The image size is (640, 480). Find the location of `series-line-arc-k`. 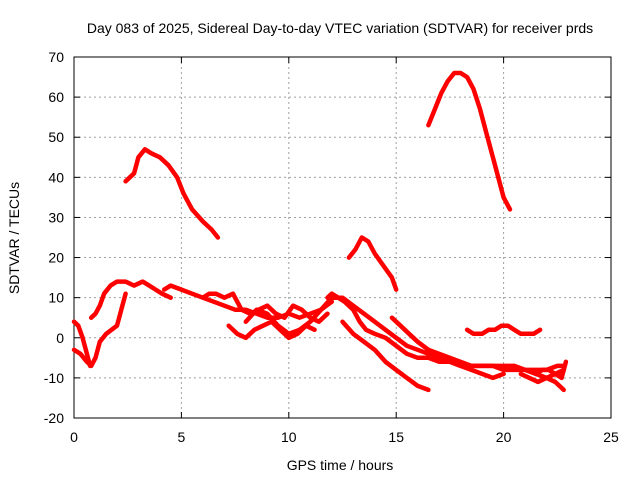

series-line-arc-k is located at coordinates (385, 356).